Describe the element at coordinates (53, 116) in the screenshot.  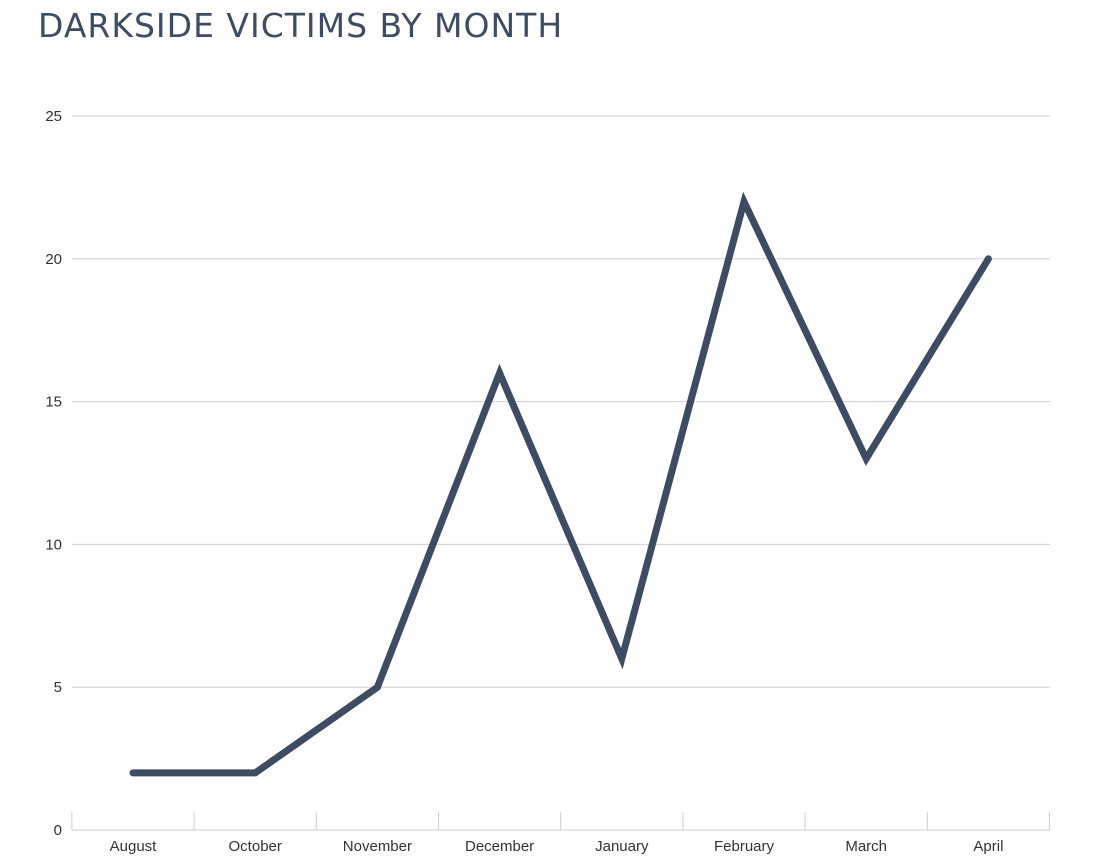
I see `y-tick-label: 25` at that location.